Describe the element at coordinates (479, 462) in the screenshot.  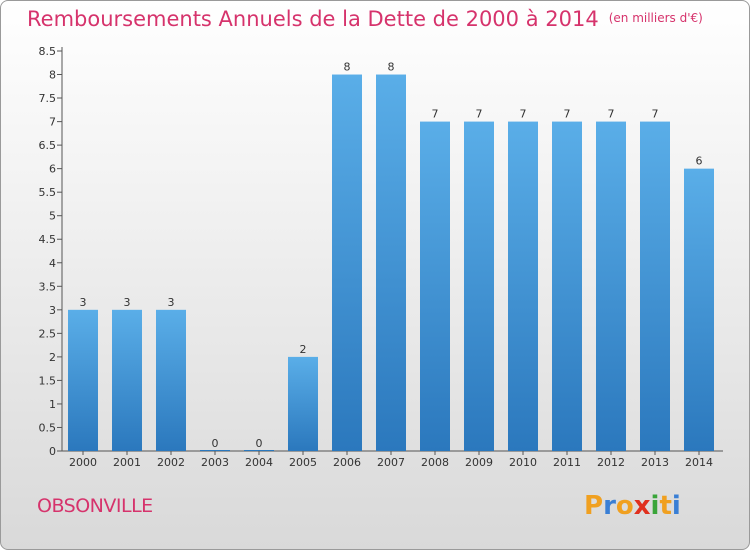
I see `x-tick-label: 2009` at that location.